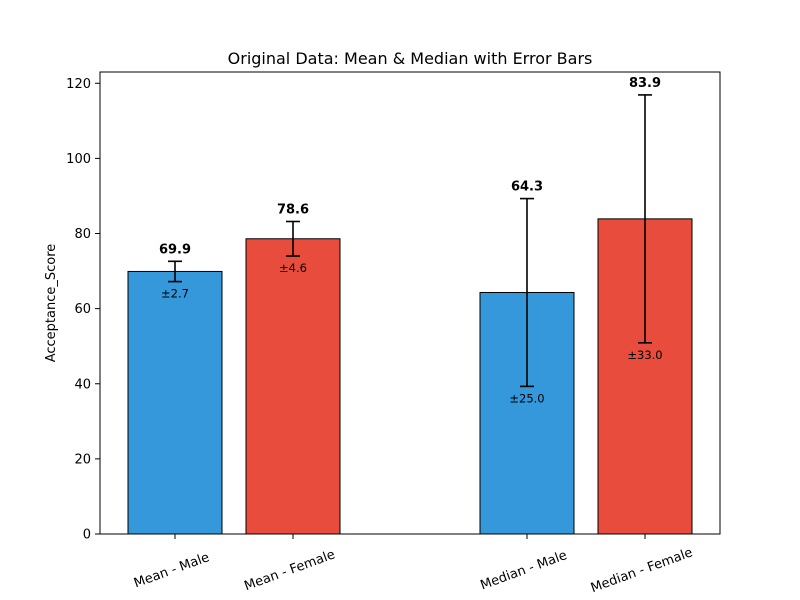 Image resolution: width=800 pixels, height=600 pixels. What do you see at coordinates (293, 268) in the screenshot?
I see `error-label-1: ±4.6` at bounding box center [293, 268].